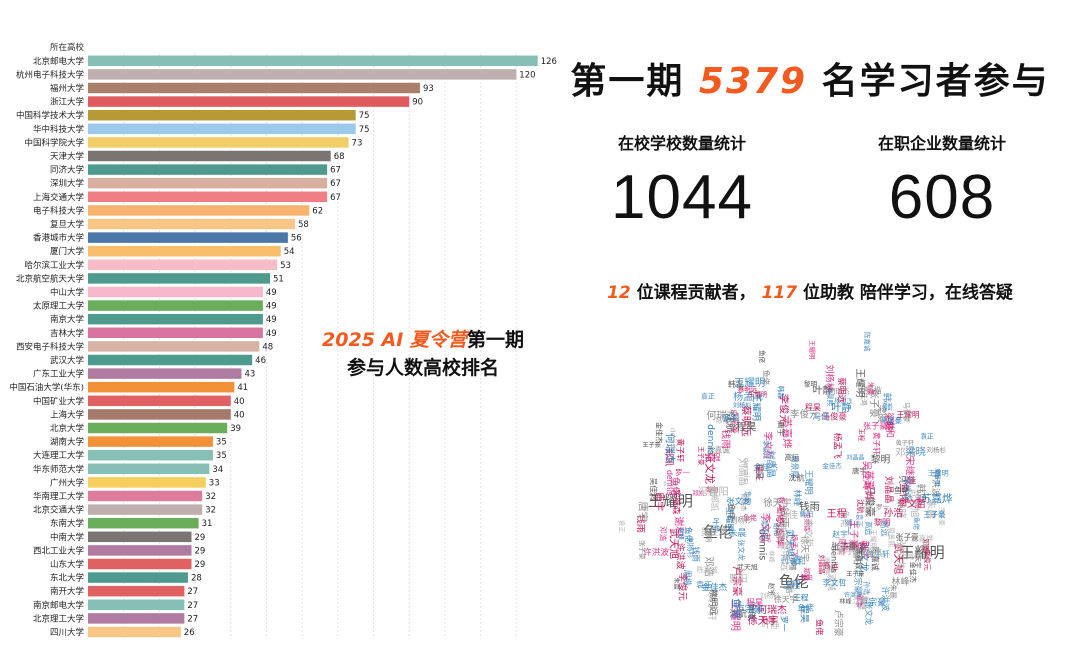  What do you see at coordinates (221, 443) in the screenshot?
I see `value-label: 35` at bounding box center [221, 443].